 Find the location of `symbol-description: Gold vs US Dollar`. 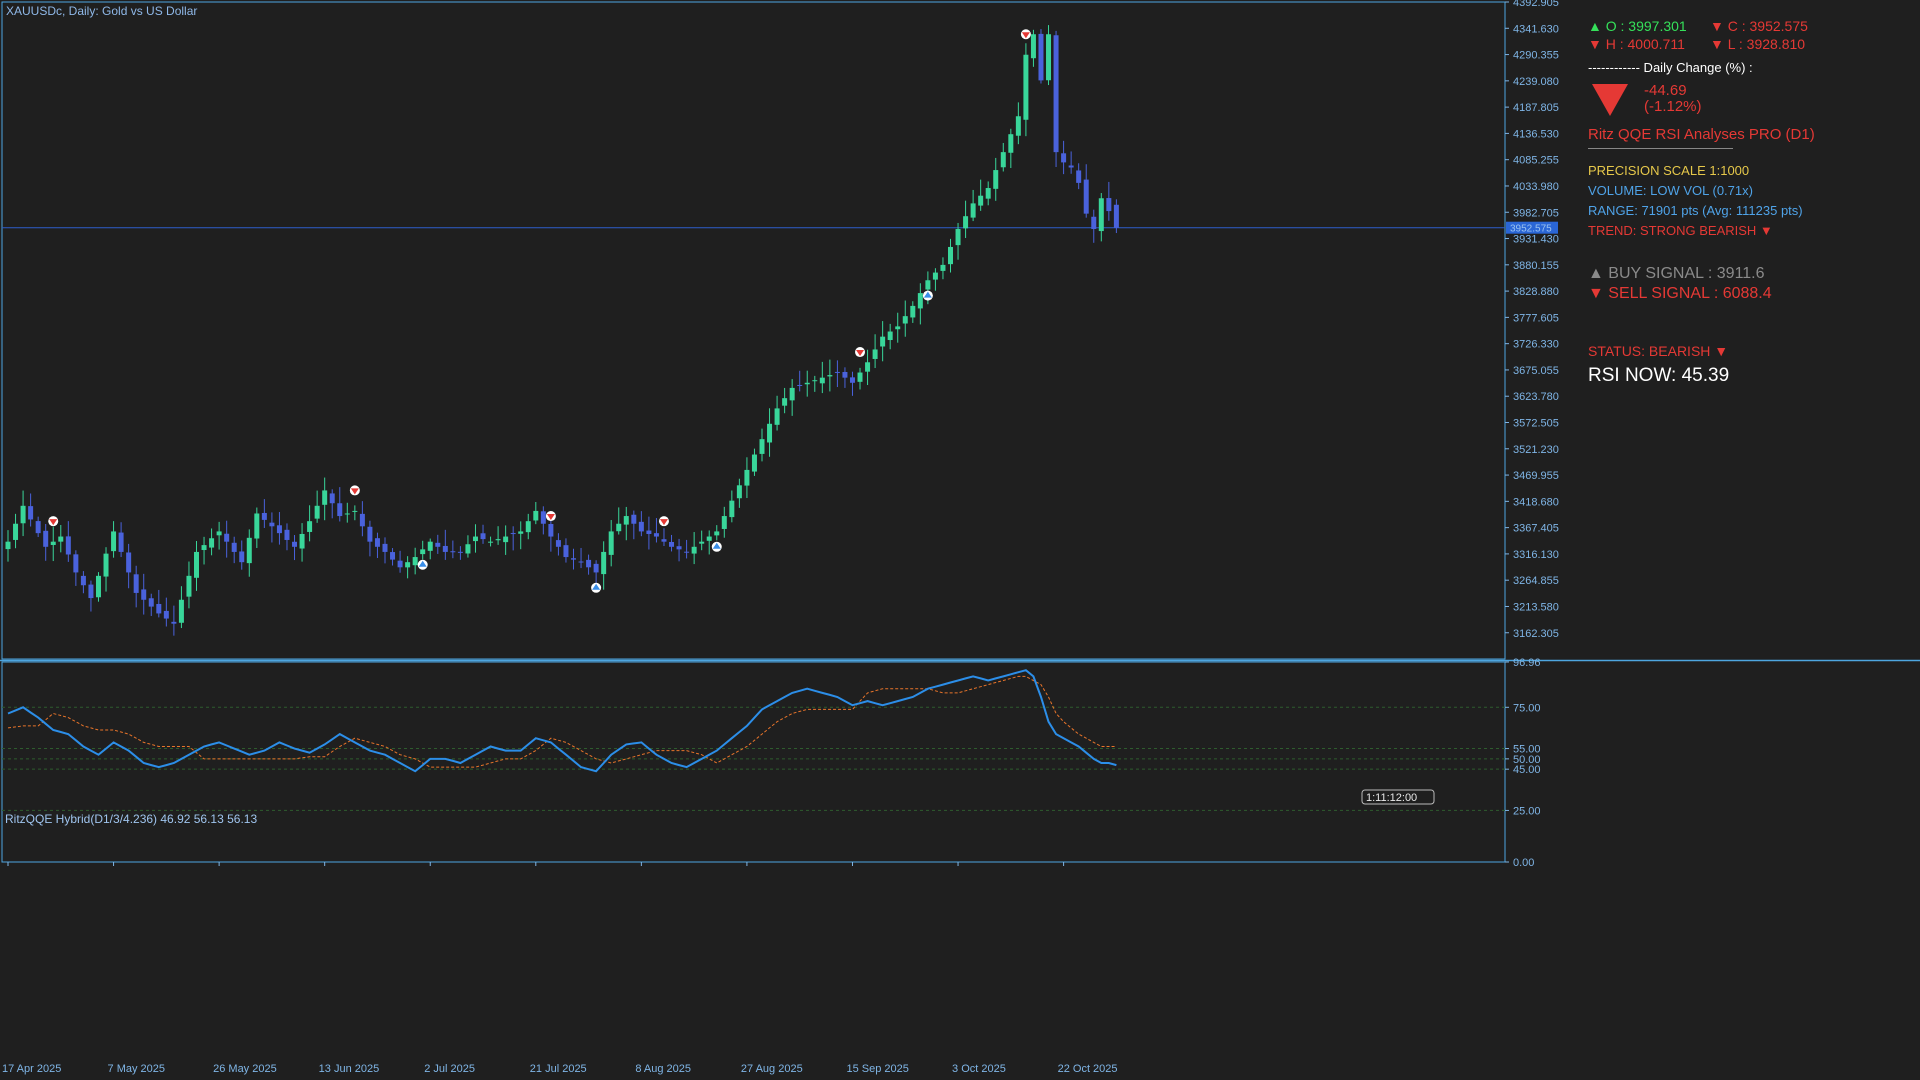

symbol-description: Gold vs US Dollar is located at coordinates (150, 11).